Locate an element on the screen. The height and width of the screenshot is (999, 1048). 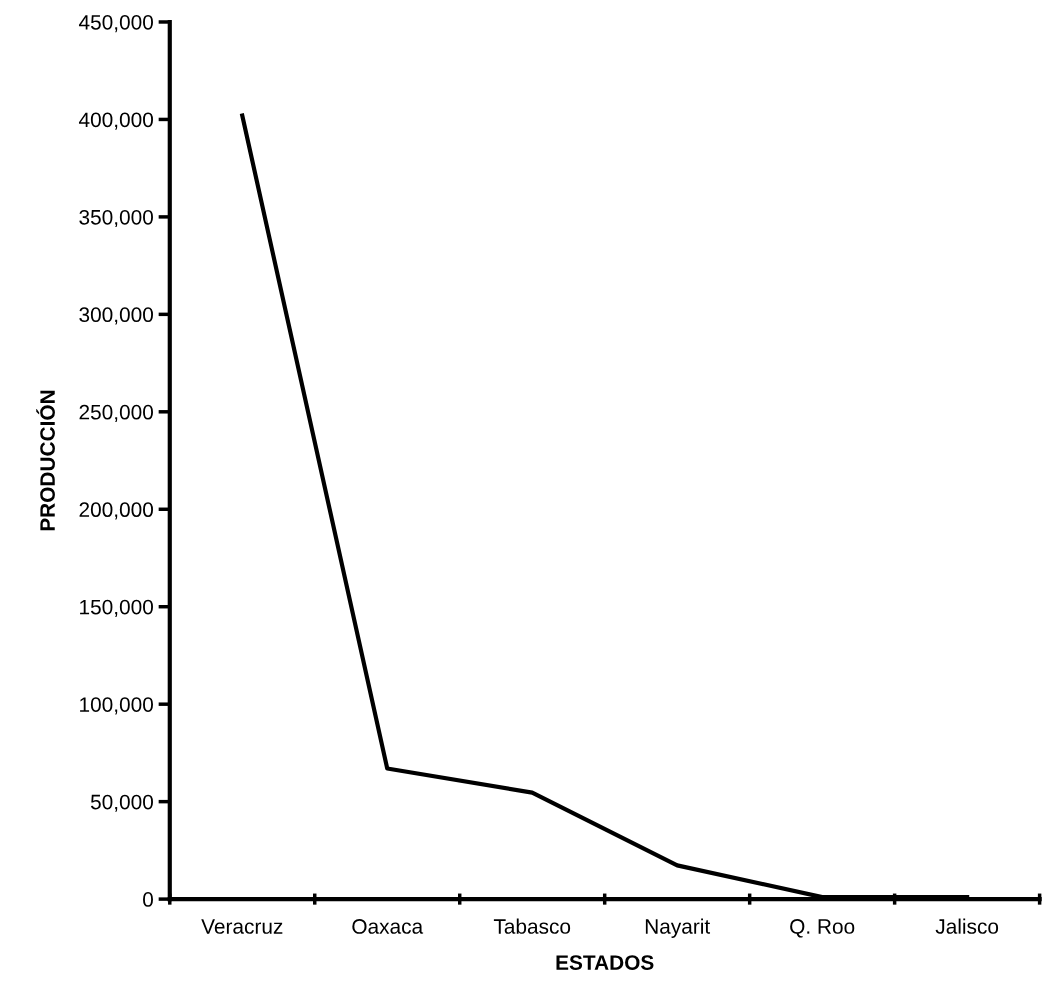
y-tick-label: 200,000 is located at coordinates (116, 511).